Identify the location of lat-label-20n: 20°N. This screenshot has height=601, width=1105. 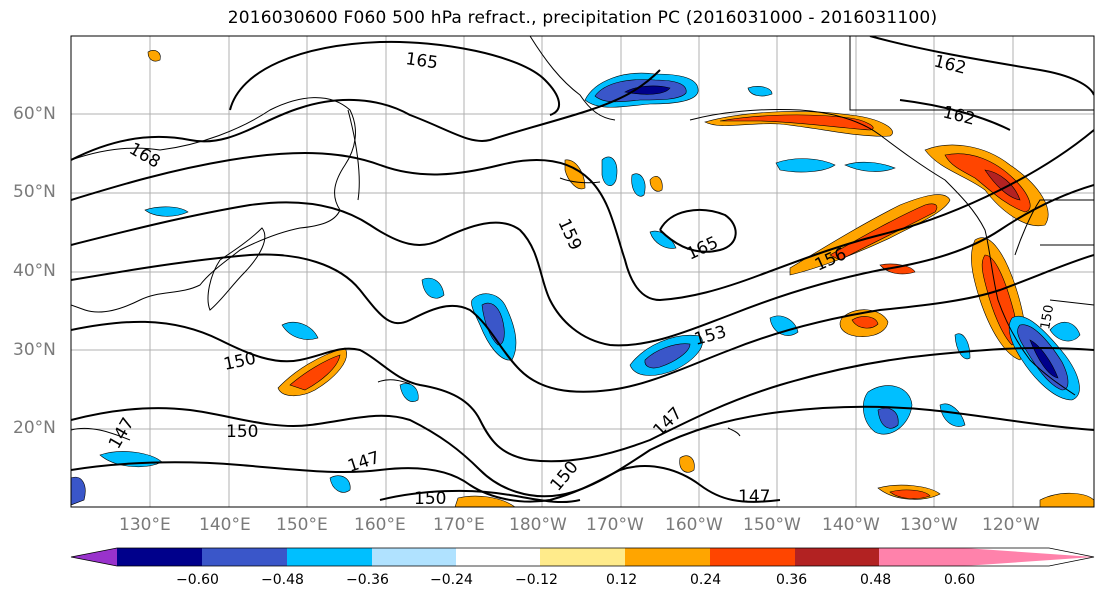
(34, 428).